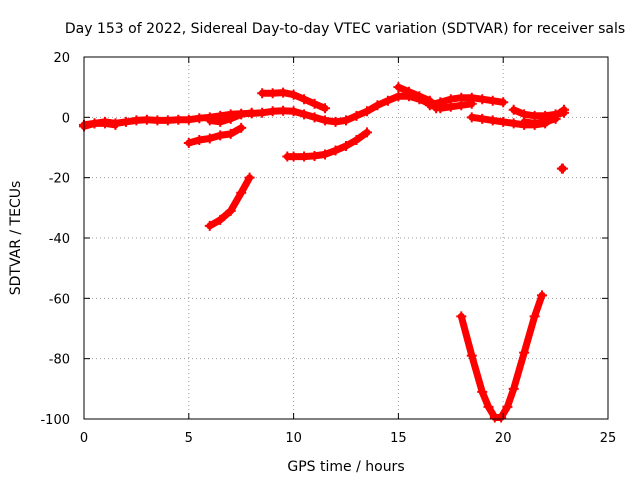 This screenshot has width=640, height=480. I want to click on y-tick-label: -100, so click(55, 420).